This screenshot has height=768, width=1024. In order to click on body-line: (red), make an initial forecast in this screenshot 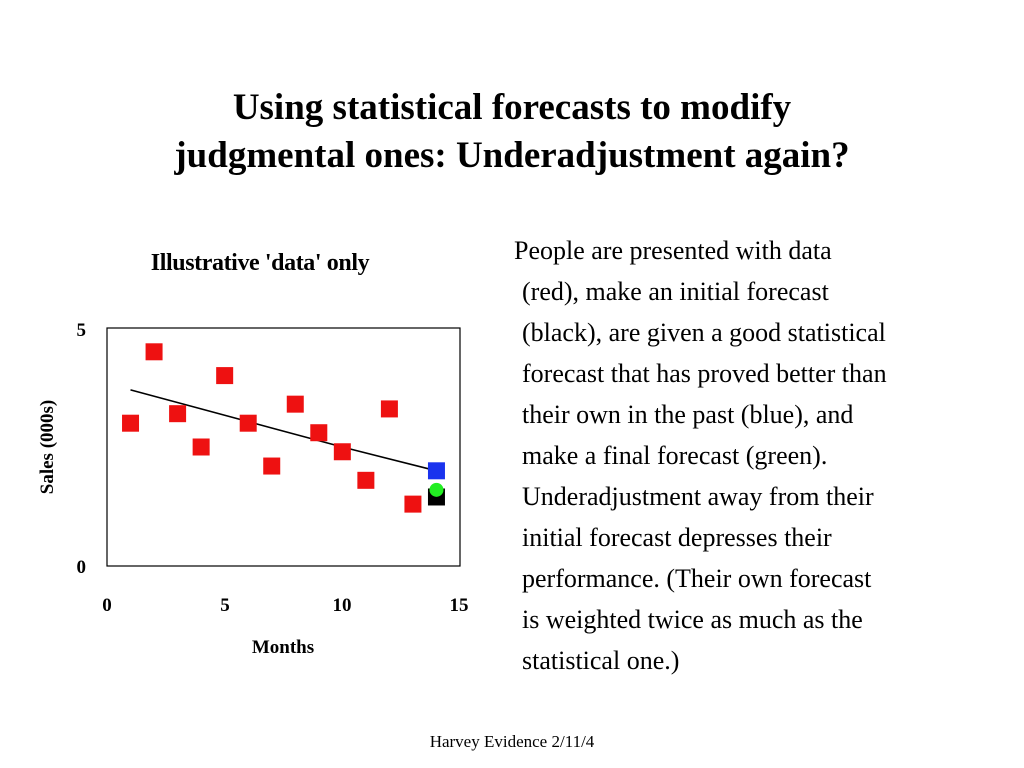, I will do `click(675, 291)`.